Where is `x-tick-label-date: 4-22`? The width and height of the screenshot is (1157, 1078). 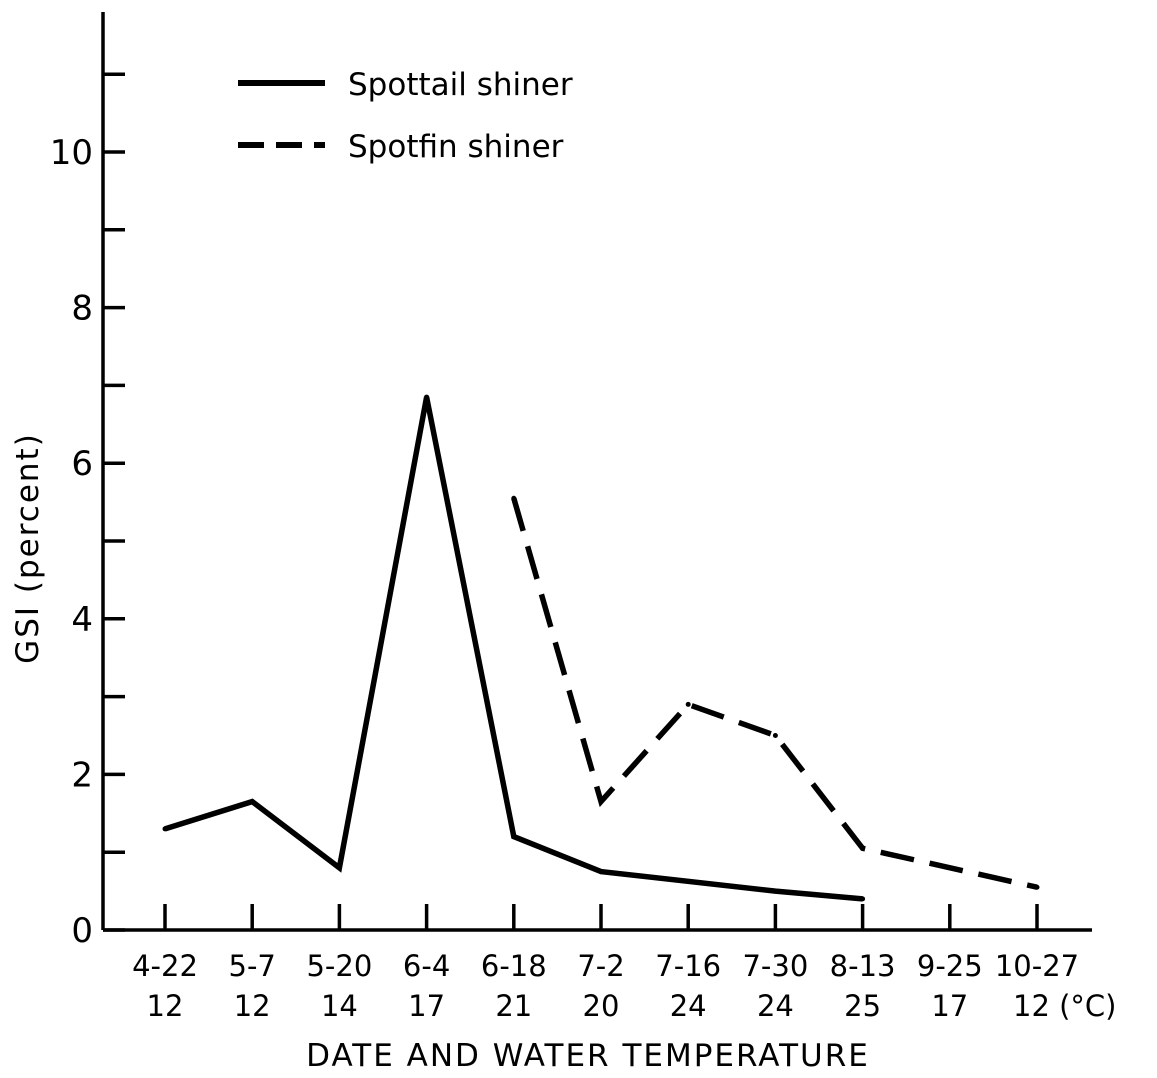 x-tick-label-date: 4-22 is located at coordinates (165, 966).